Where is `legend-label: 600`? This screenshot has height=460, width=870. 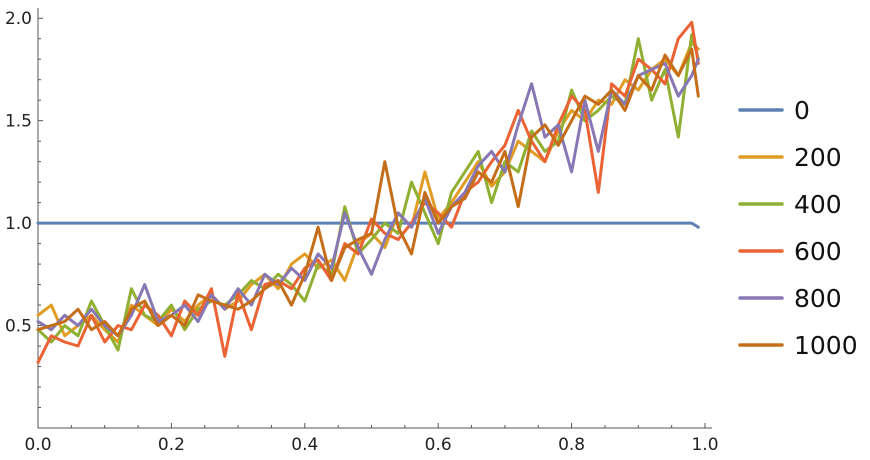 legend-label: 600 is located at coordinates (818, 251).